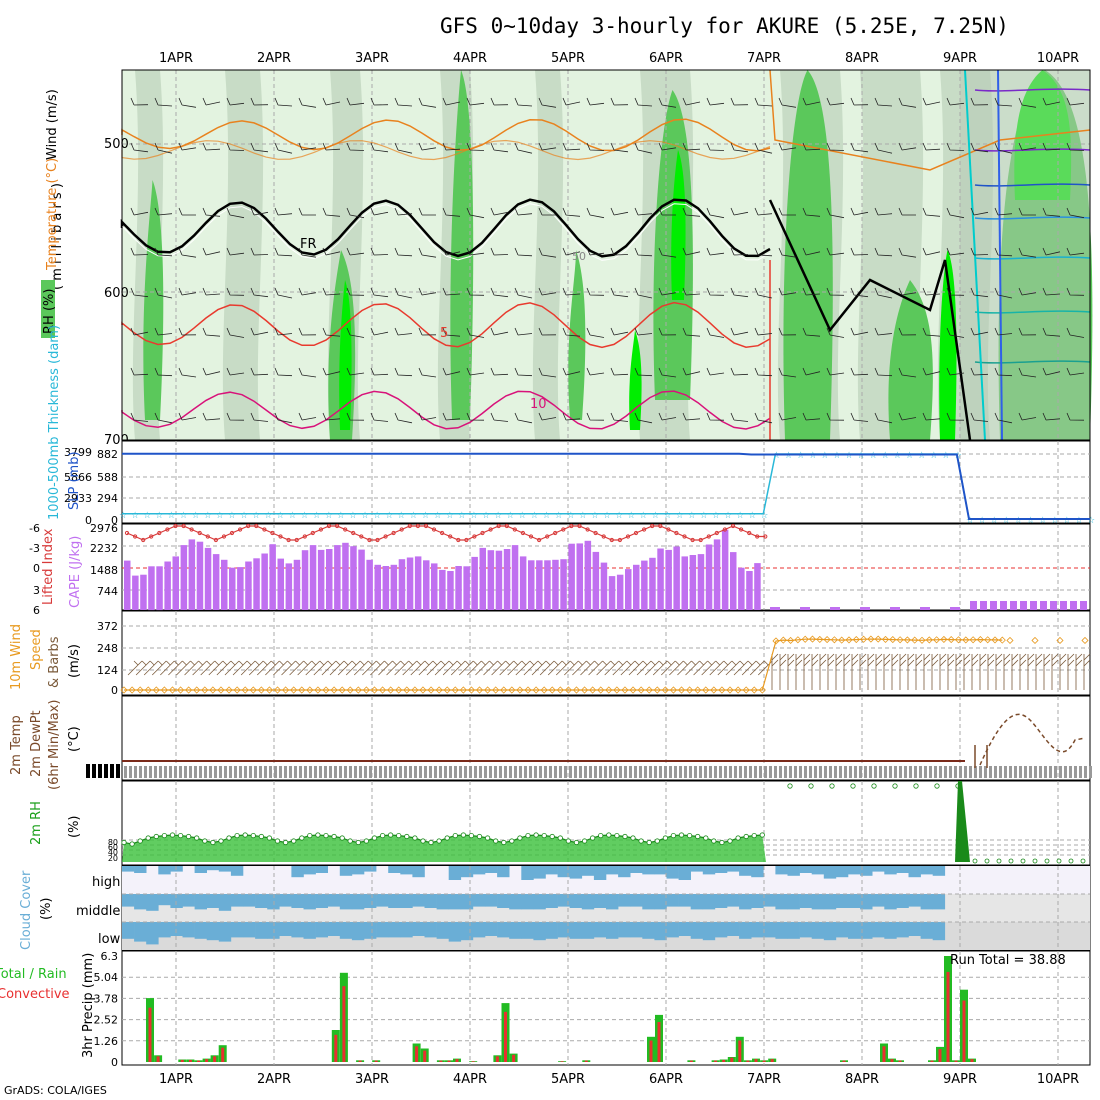 The width and height of the screenshot is (1100, 1100). Describe the element at coordinates (46, 909) in the screenshot. I see `cloud-unit: (%)` at that location.